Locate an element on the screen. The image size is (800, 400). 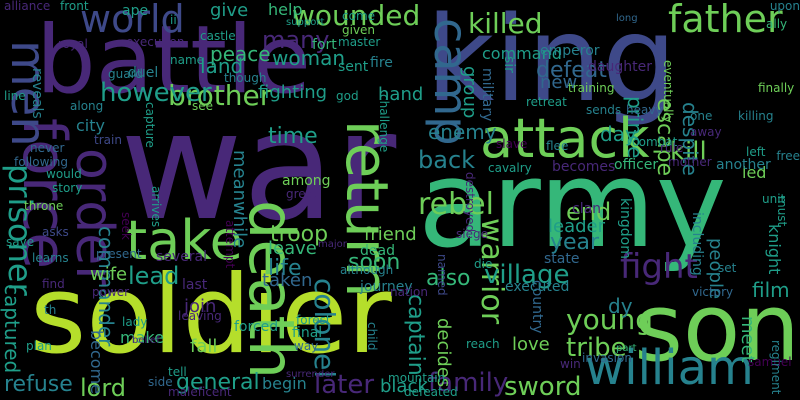
cloud-word: led is located at coordinates (754, 172).